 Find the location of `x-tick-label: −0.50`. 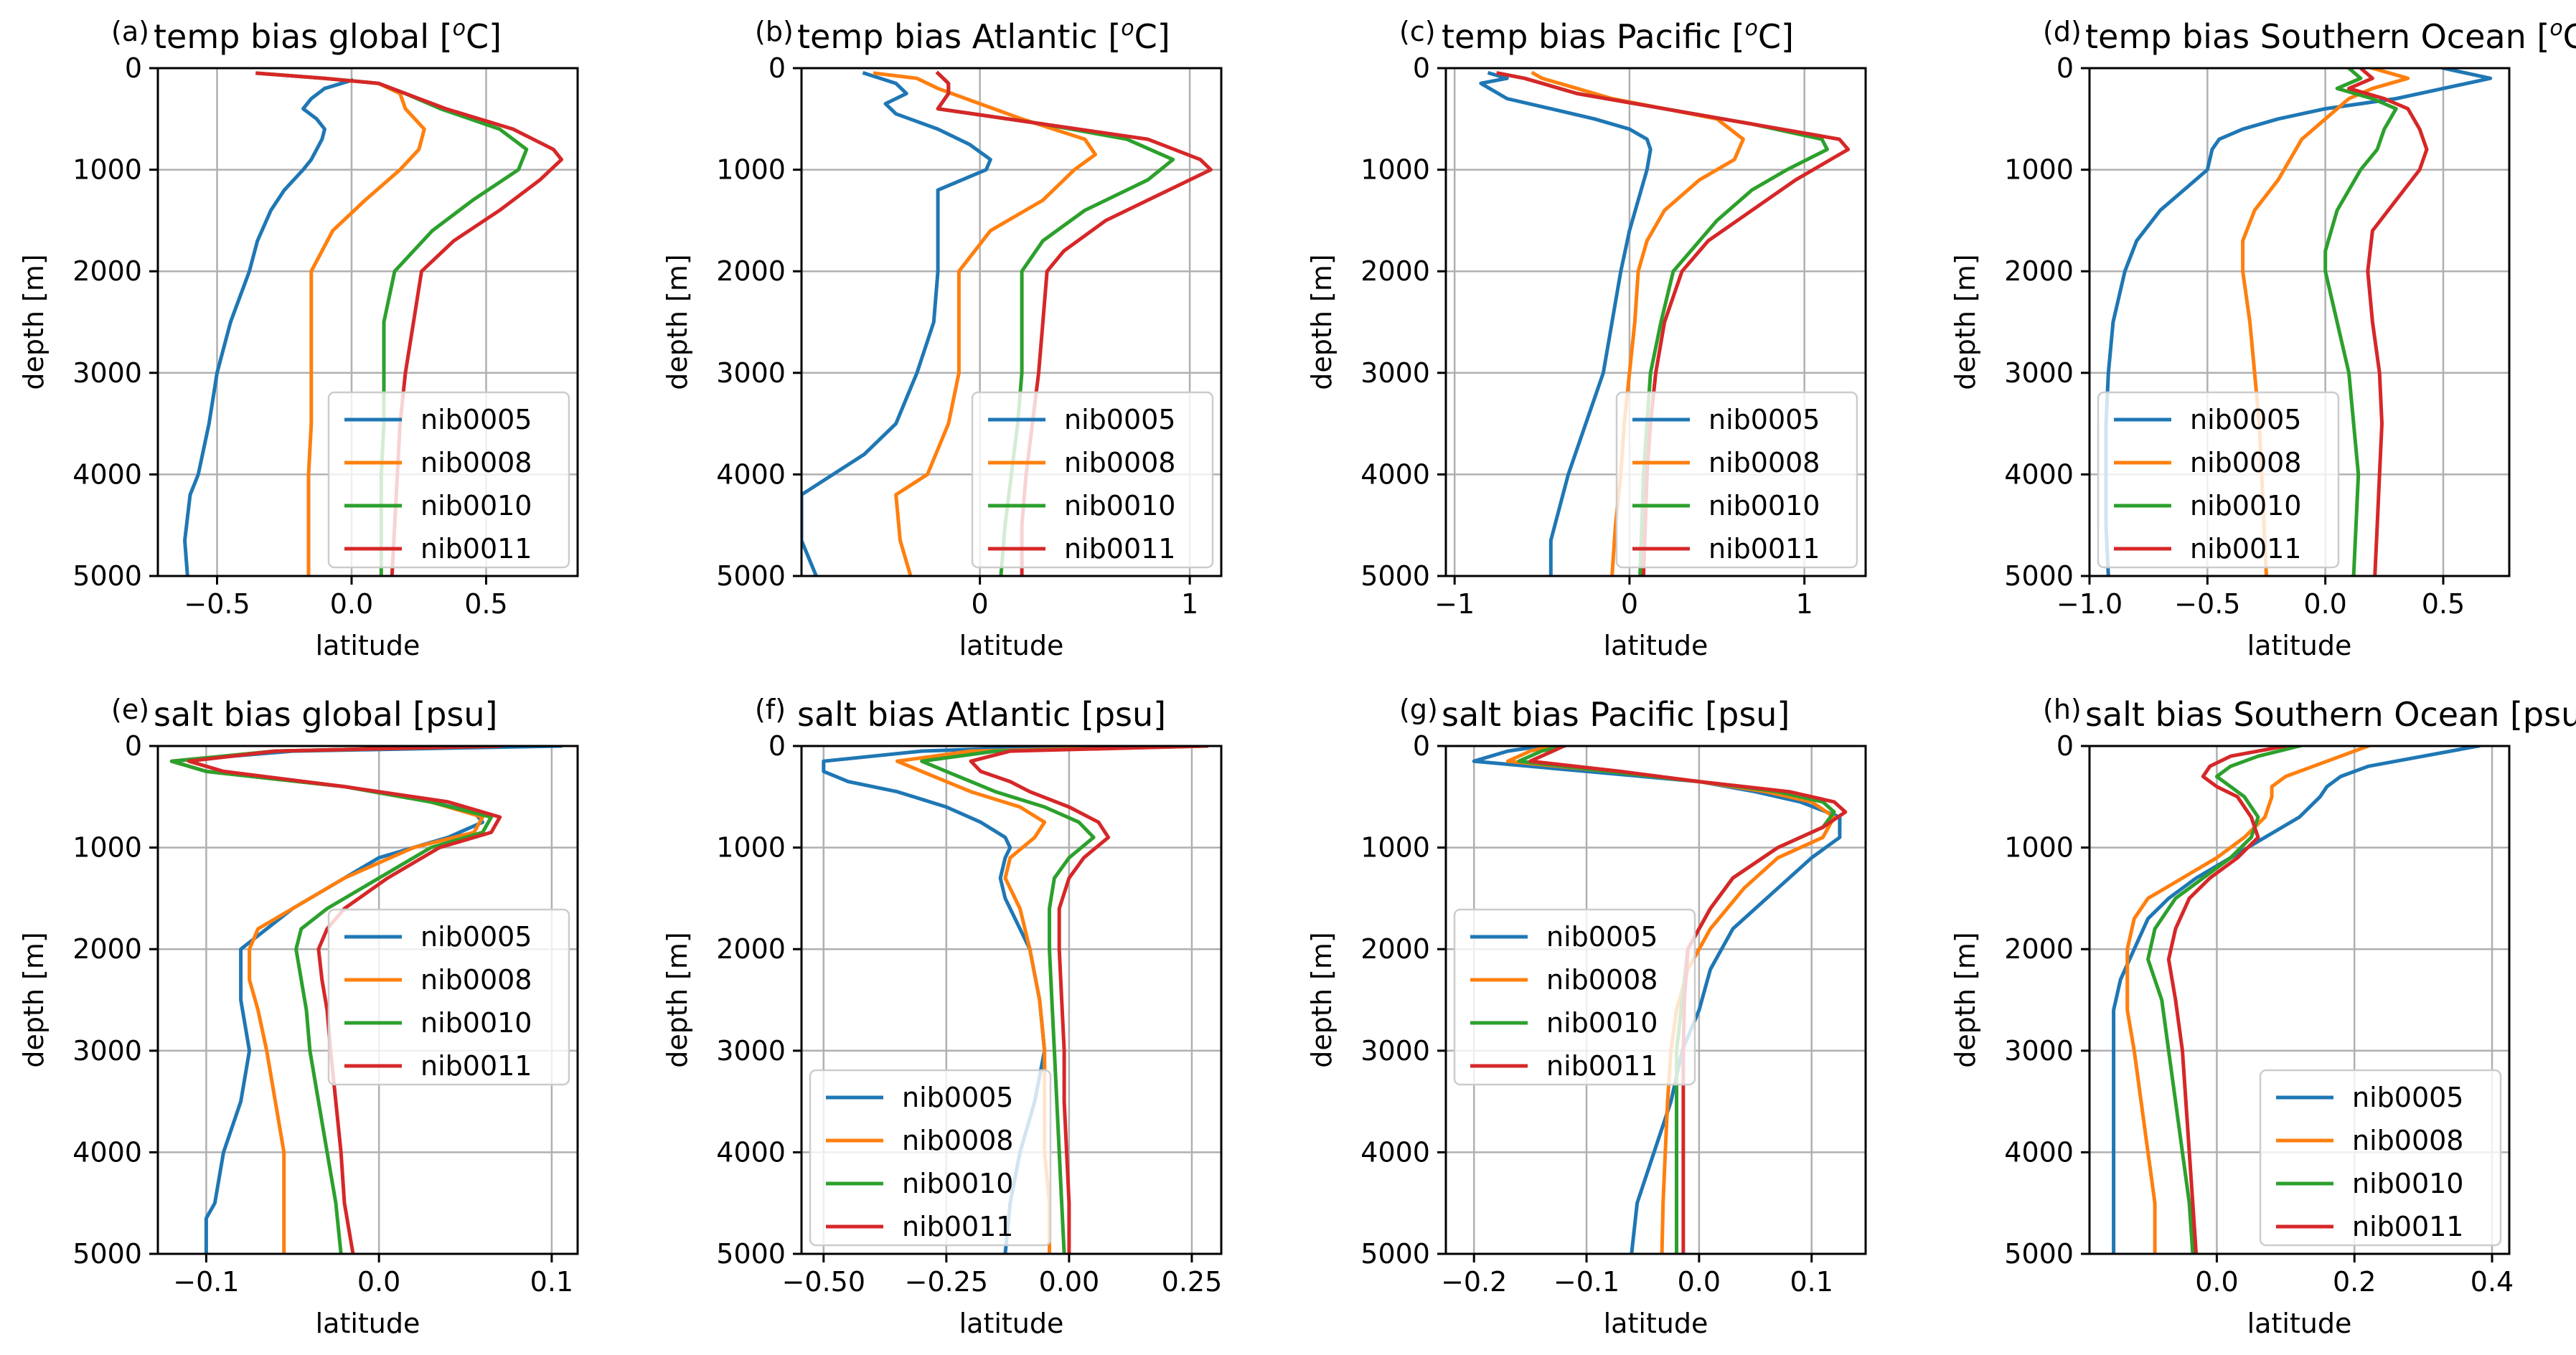

x-tick-label: −0.50 is located at coordinates (823, 1282).